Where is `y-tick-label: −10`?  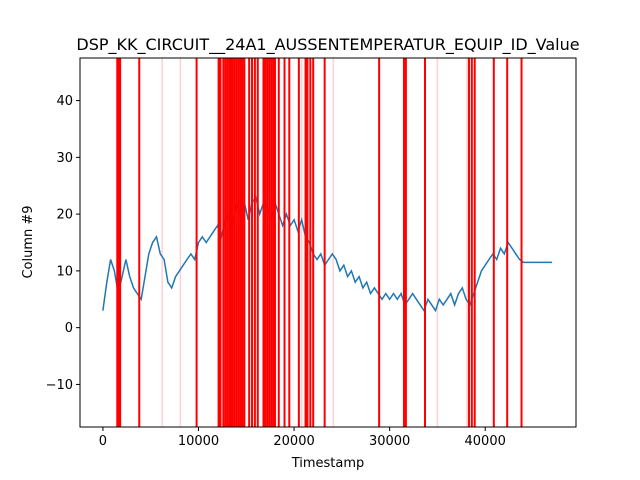 y-tick-label: −10 is located at coordinates (59, 385).